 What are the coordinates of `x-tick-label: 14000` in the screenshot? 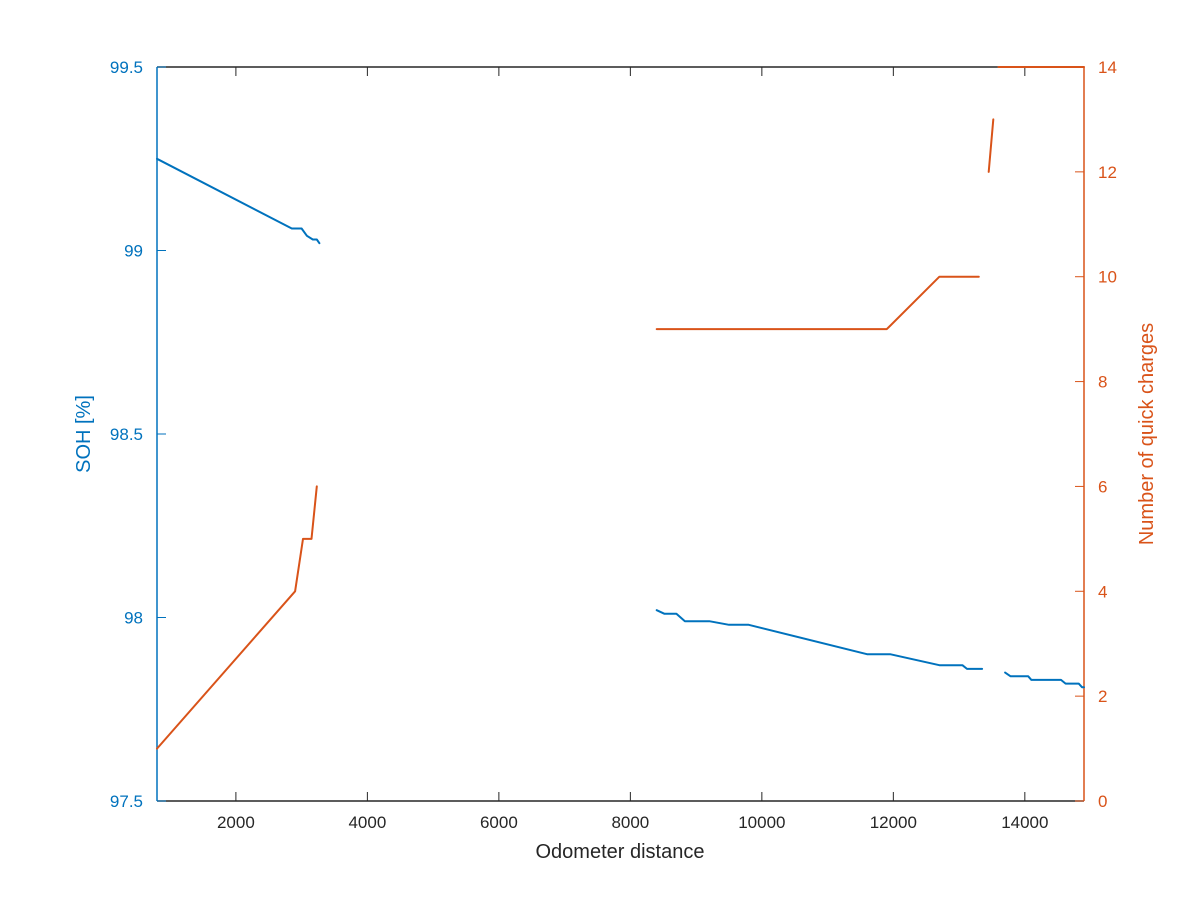 It's located at (1024, 822).